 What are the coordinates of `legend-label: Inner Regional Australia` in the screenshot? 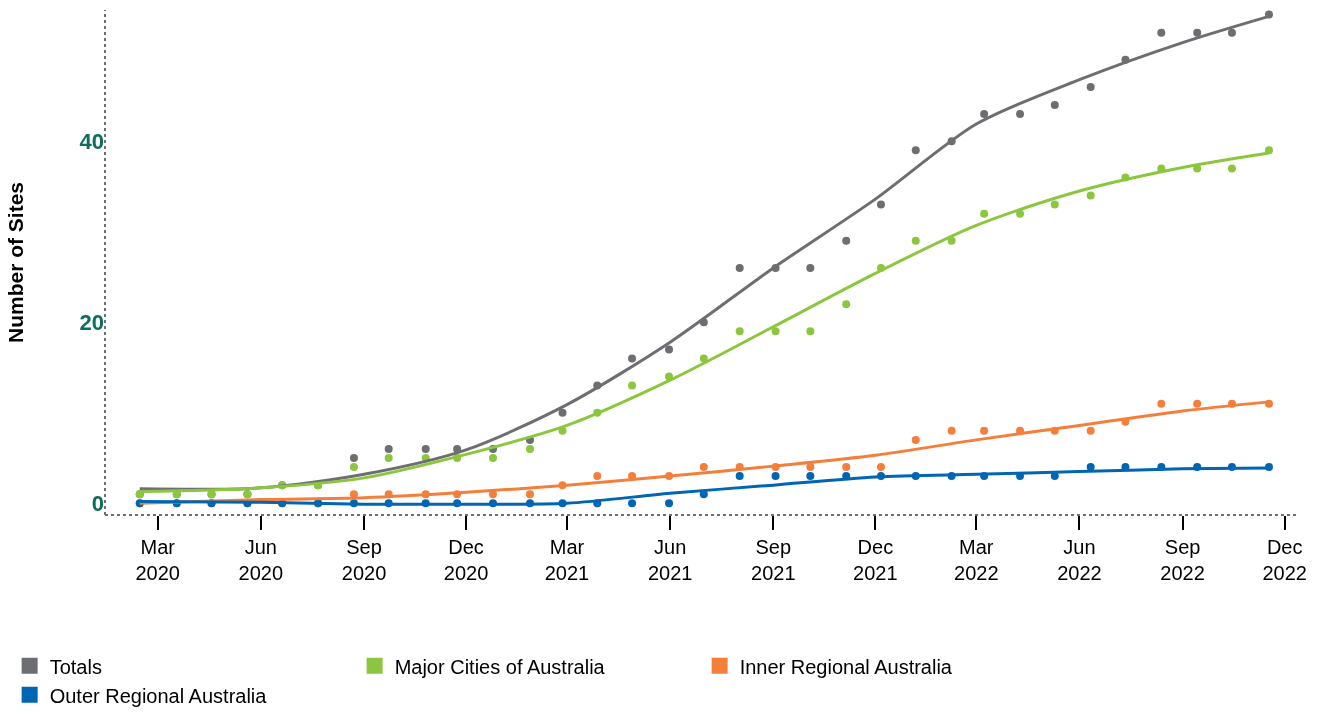 It's located at (846, 666).